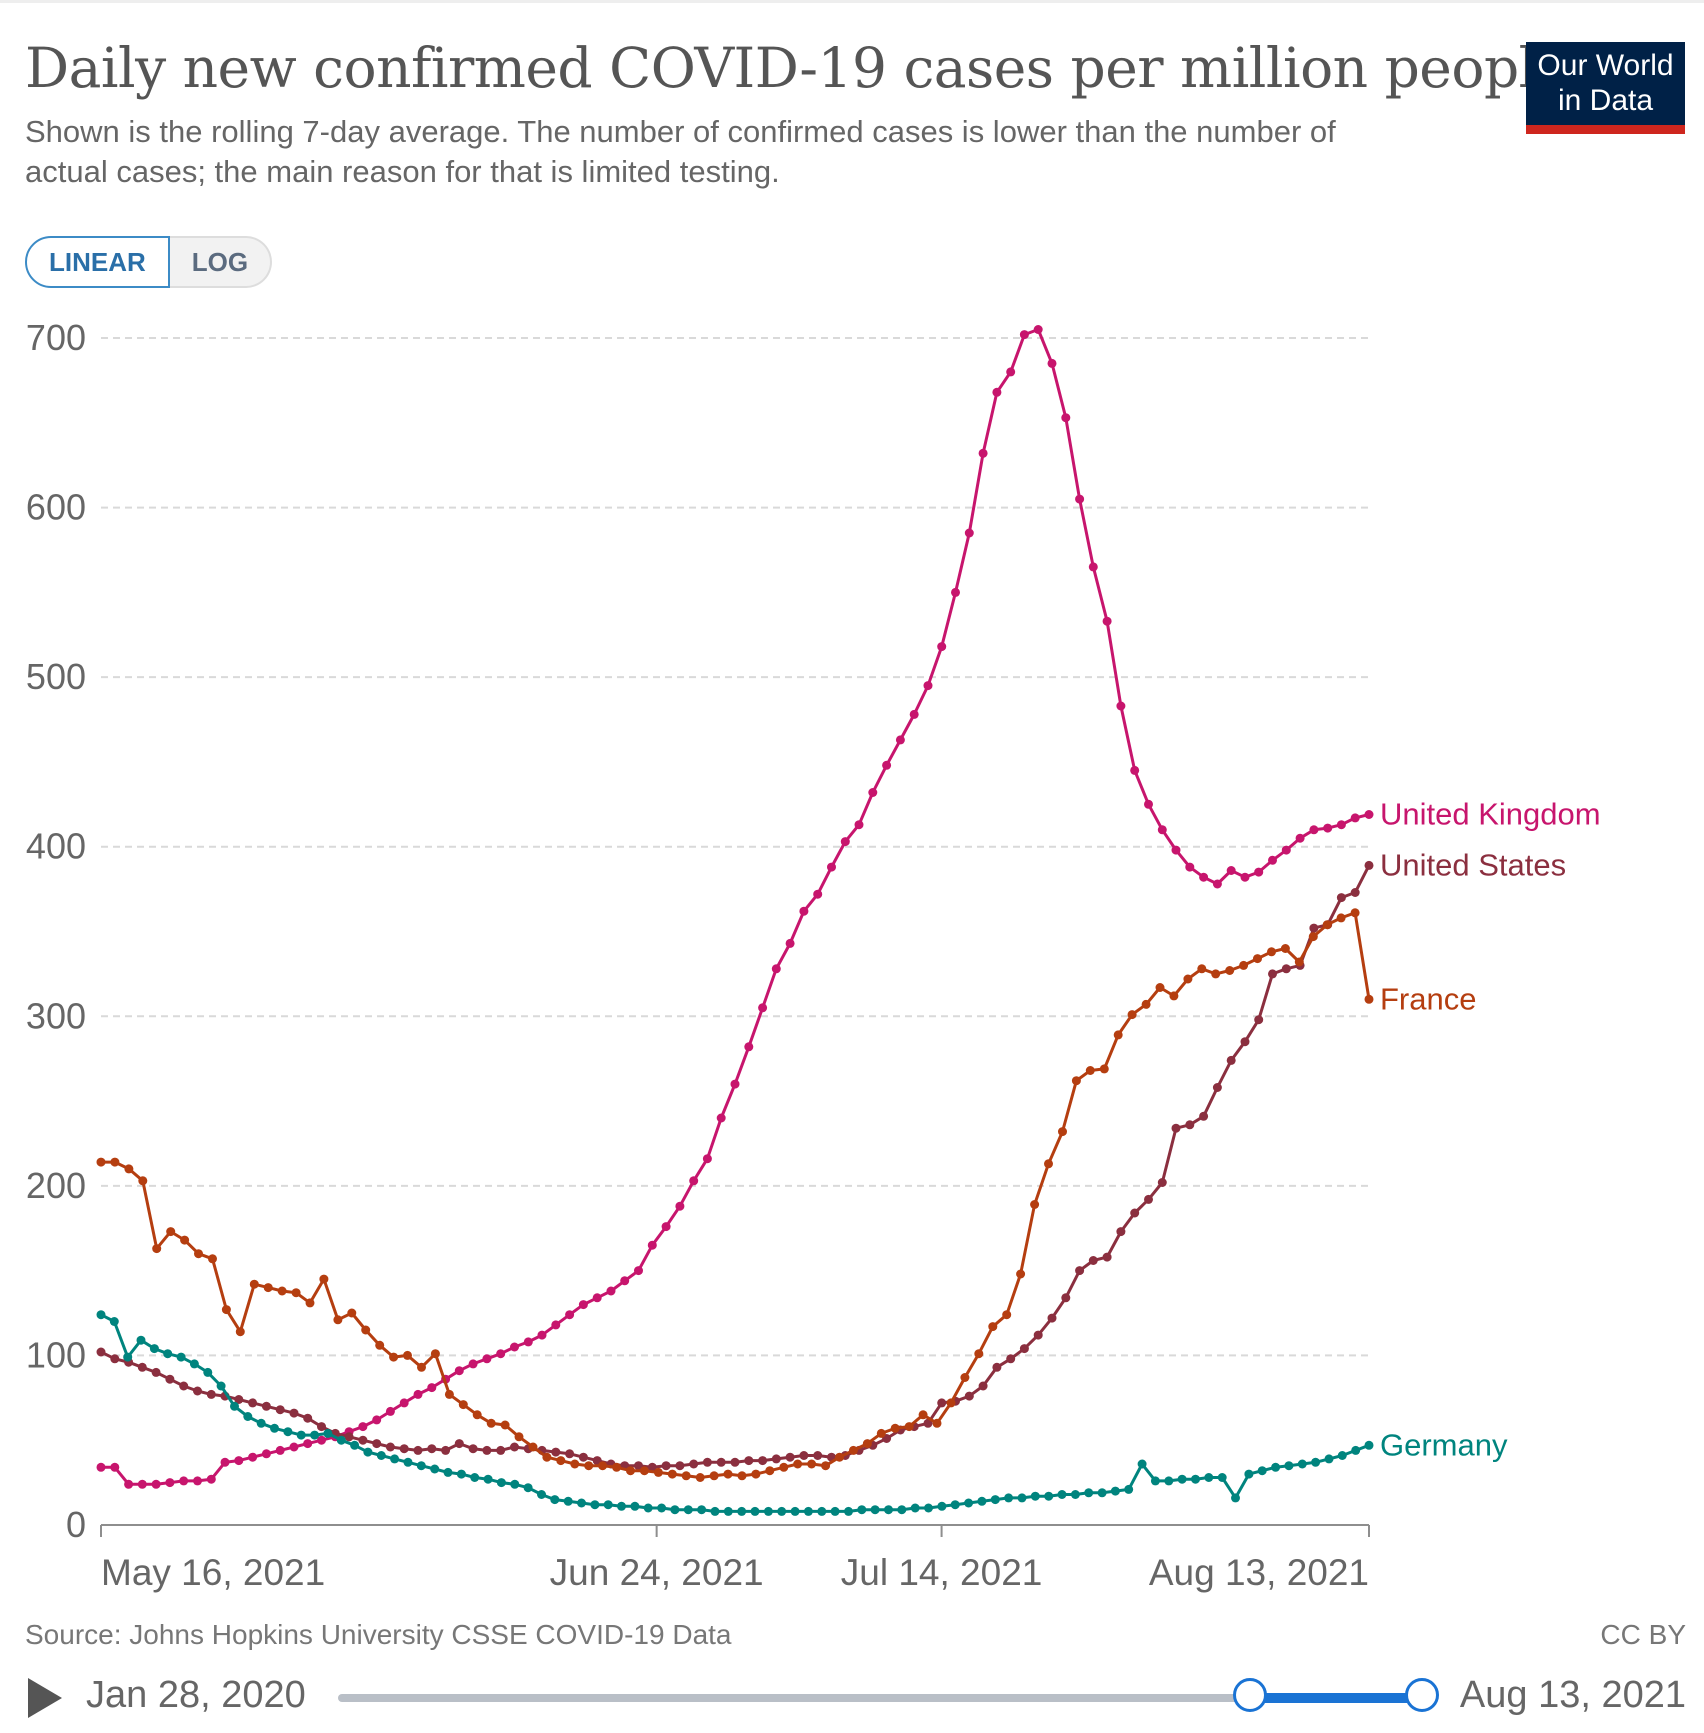  What do you see at coordinates (1605, 88) in the screenshot?
I see `owid-logo: Our World in Data` at bounding box center [1605, 88].